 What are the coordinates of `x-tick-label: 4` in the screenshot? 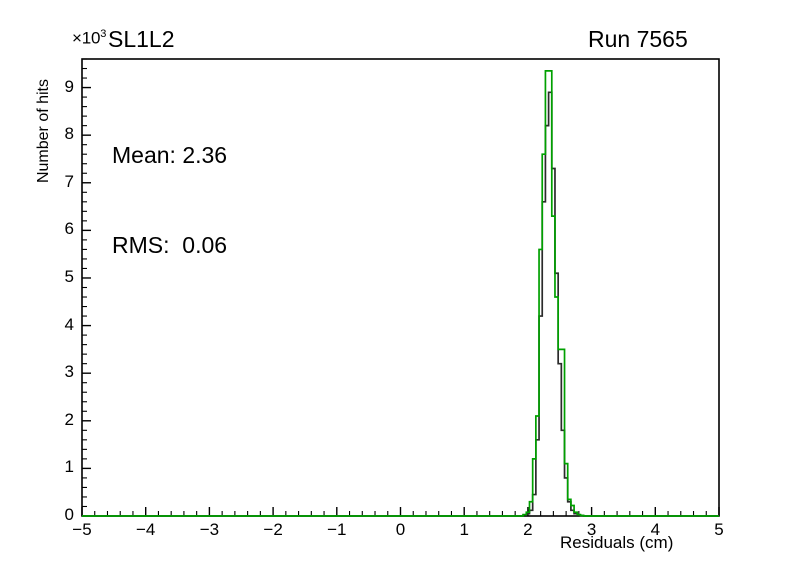 It's located at (655, 529).